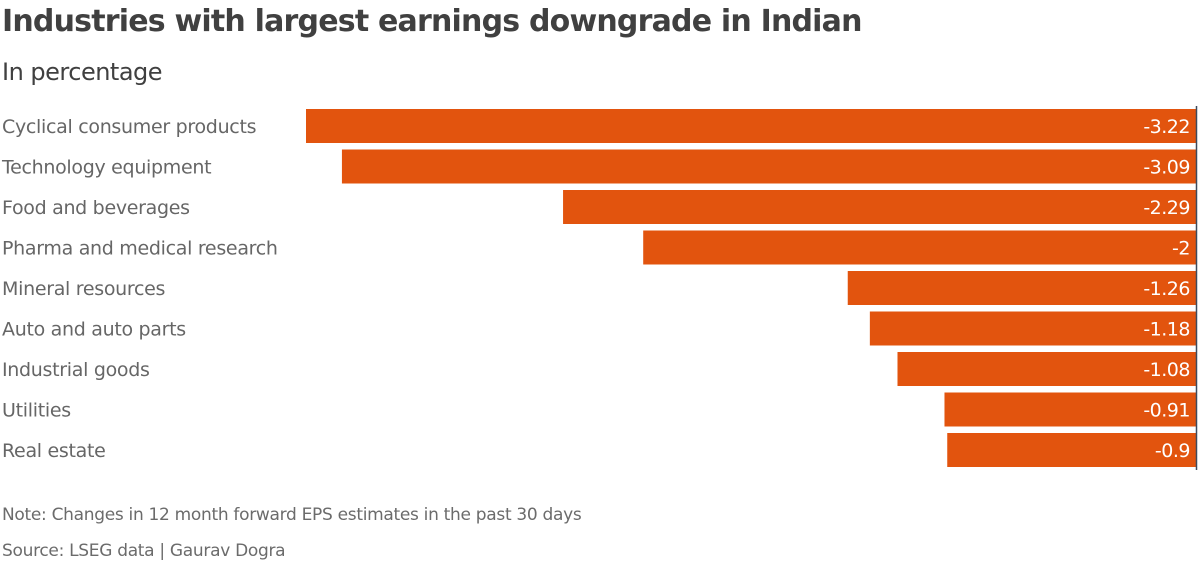 The image size is (1200, 564). What do you see at coordinates (1166, 330) in the screenshot?
I see `value-label: -1.18` at bounding box center [1166, 330].